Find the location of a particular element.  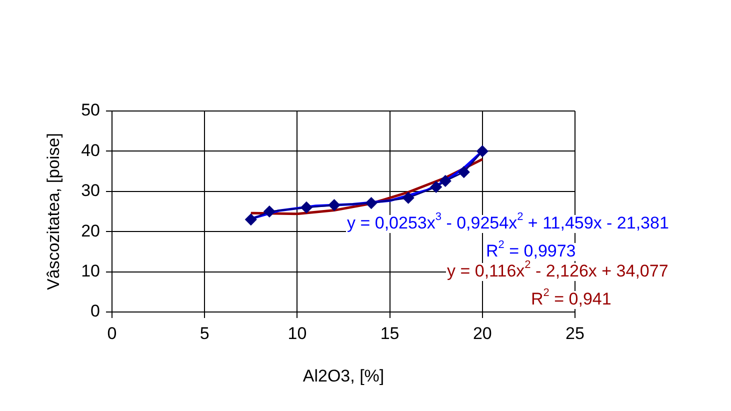

y-tick-label: 10 is located at coordinates (90, 270).